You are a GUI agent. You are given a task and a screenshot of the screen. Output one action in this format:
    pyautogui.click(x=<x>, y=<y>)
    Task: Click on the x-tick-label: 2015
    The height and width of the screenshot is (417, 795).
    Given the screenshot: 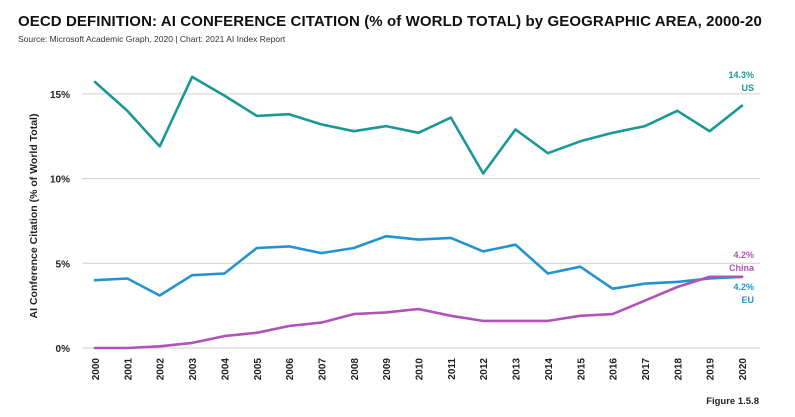 What is the action you would take?
    pyautogui.click(x=581, y=369)
    